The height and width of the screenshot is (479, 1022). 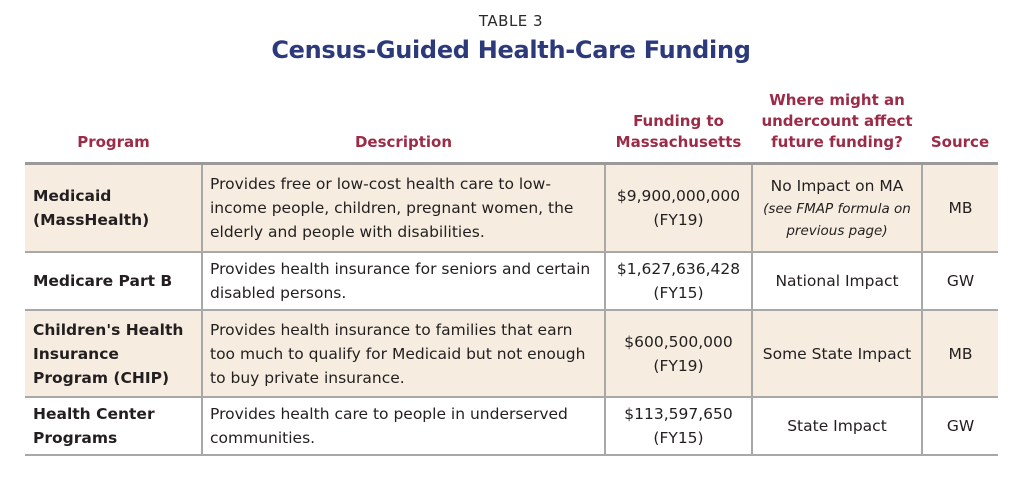 What do you see at coordinates (837, 185) in the screenshot?
I see `impact-text: No Impact on MA` at bounding box center [837, 185].